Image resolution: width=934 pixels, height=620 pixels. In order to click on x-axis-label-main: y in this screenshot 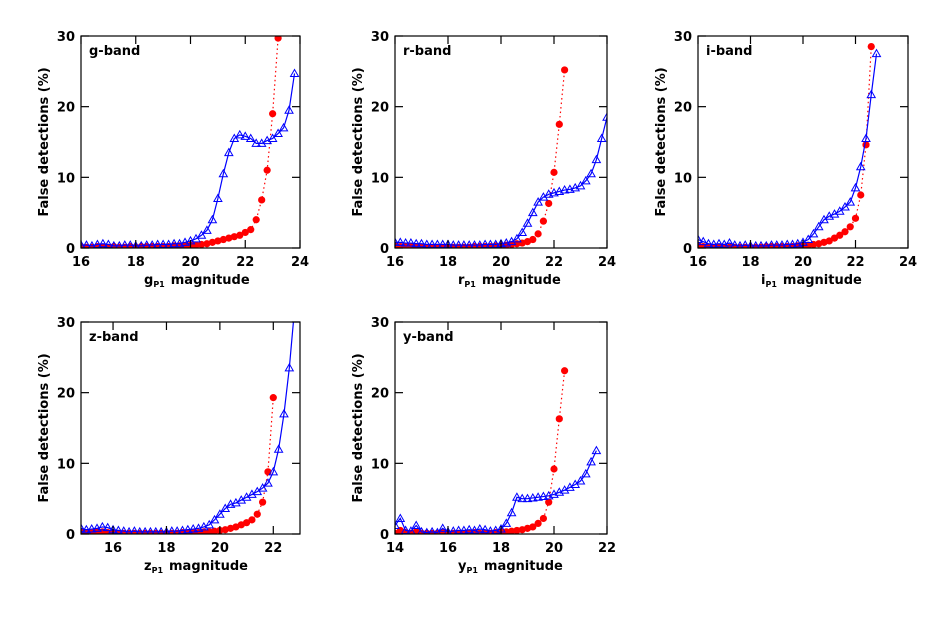, I will do `click(462, 566)`.